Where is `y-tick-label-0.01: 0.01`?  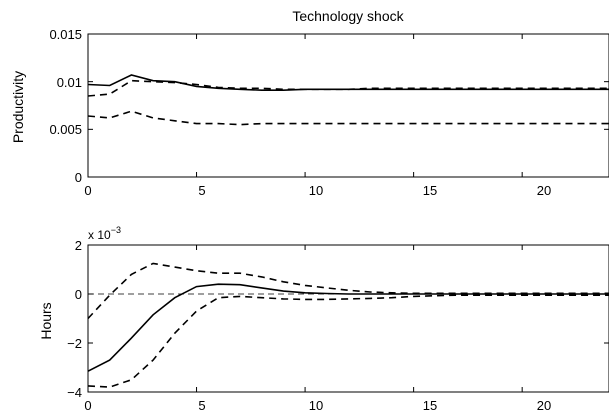
y-tick-label-0.01: 0.01 is located at coordinates (69, 82).